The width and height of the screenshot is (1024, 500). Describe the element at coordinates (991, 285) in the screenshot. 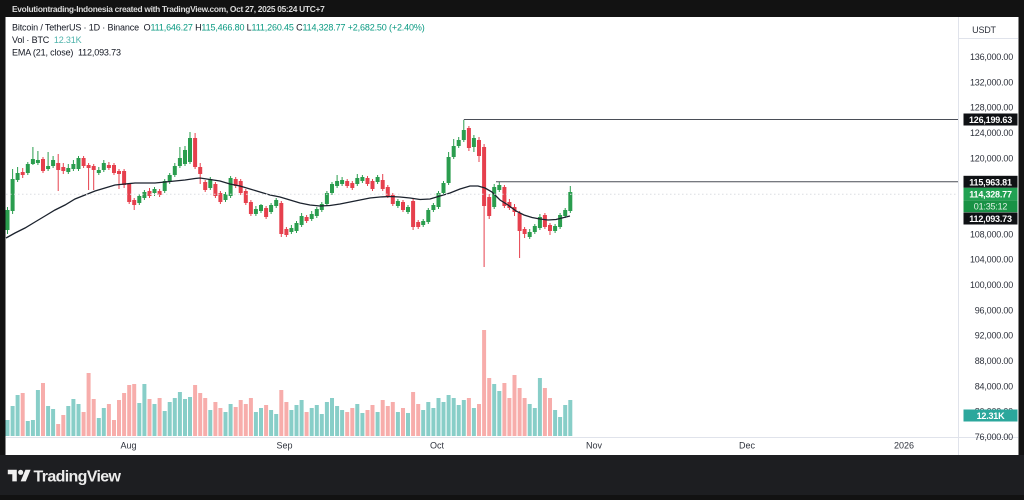

I see `svg-text: 100,000.00` at that location.